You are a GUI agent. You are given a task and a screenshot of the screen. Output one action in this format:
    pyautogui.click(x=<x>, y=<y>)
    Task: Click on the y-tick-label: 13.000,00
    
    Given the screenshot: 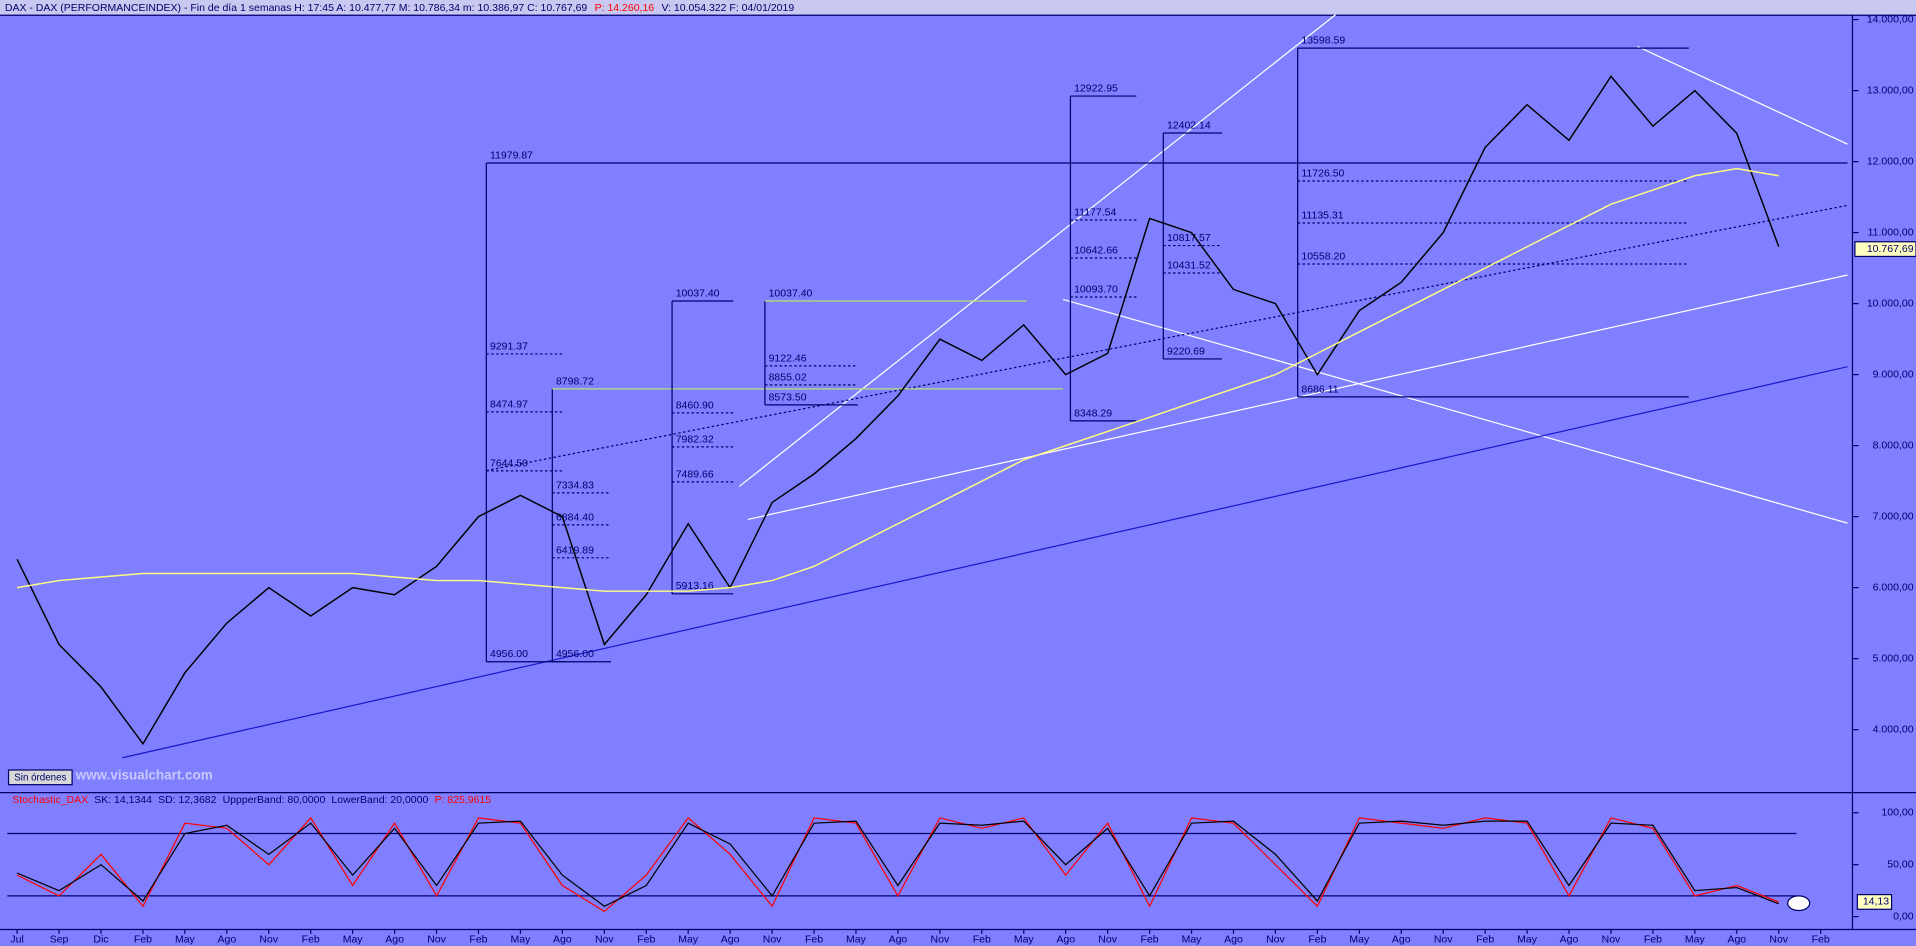 What is the action you would take?
    pyautogui.click(x=1890, y=90)
    